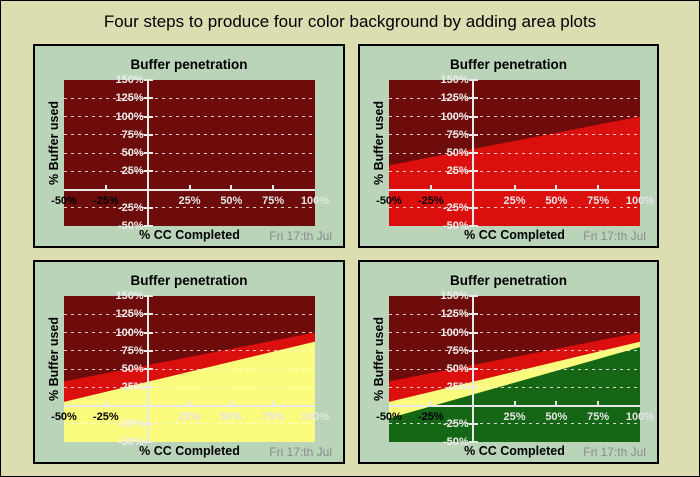 This screenshot has width=700, height=477. I want to click on y-tick-label: 25%, so click(132, 387).